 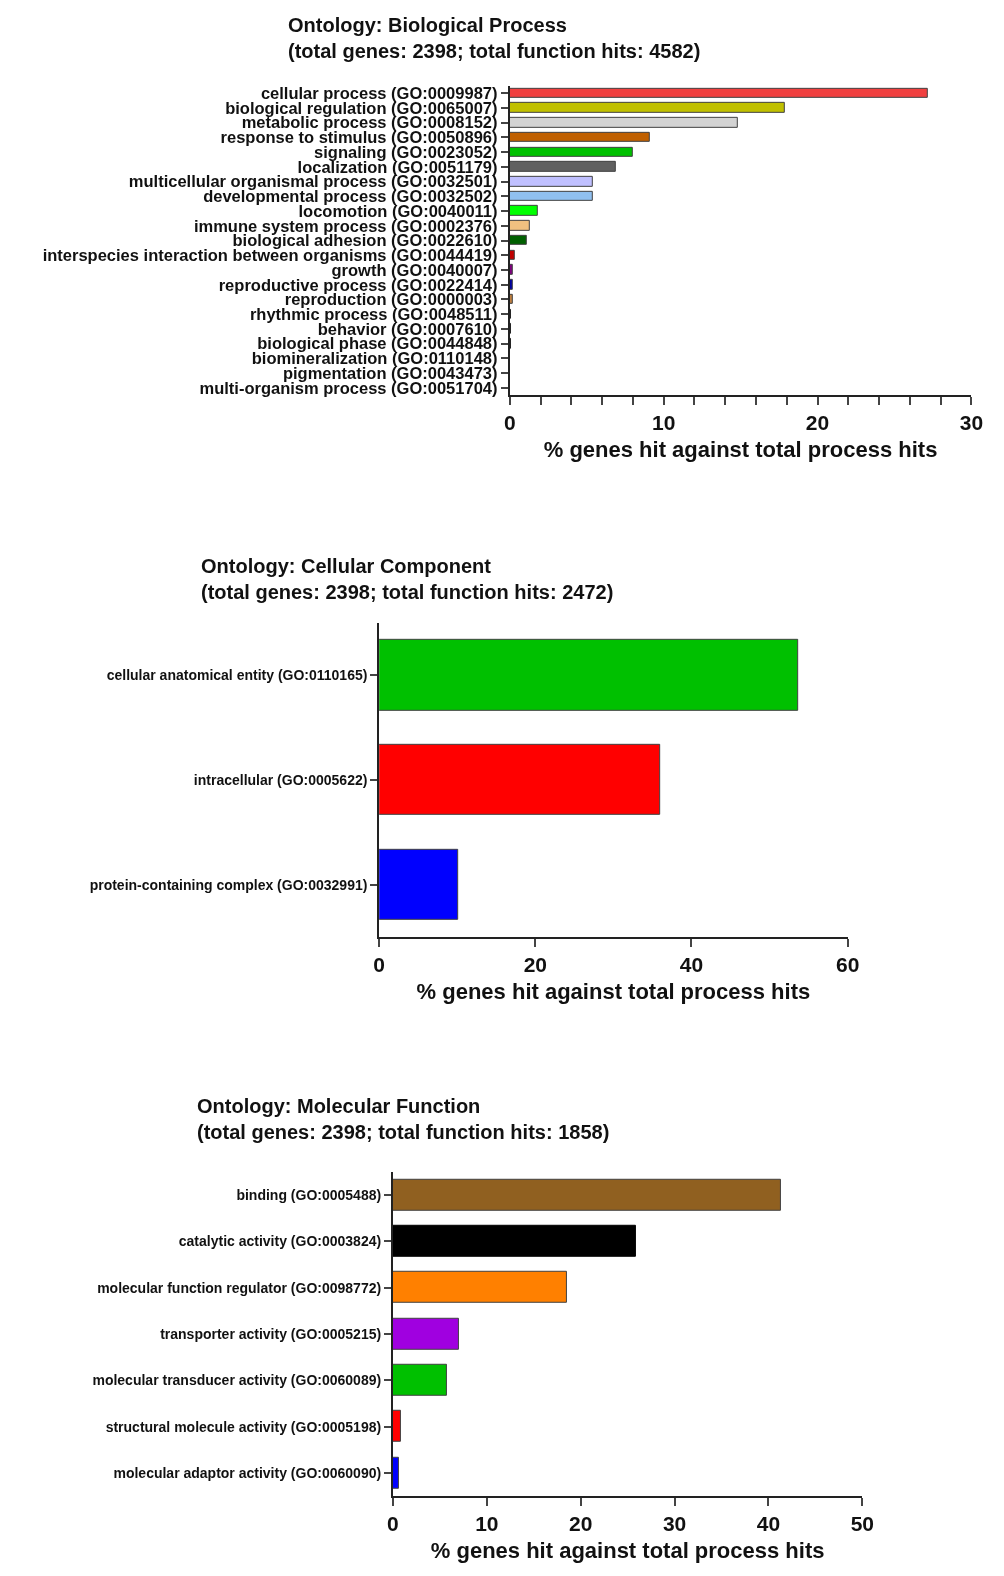 I want to click on x-tick-label: 60, so click(x=847, y=965).